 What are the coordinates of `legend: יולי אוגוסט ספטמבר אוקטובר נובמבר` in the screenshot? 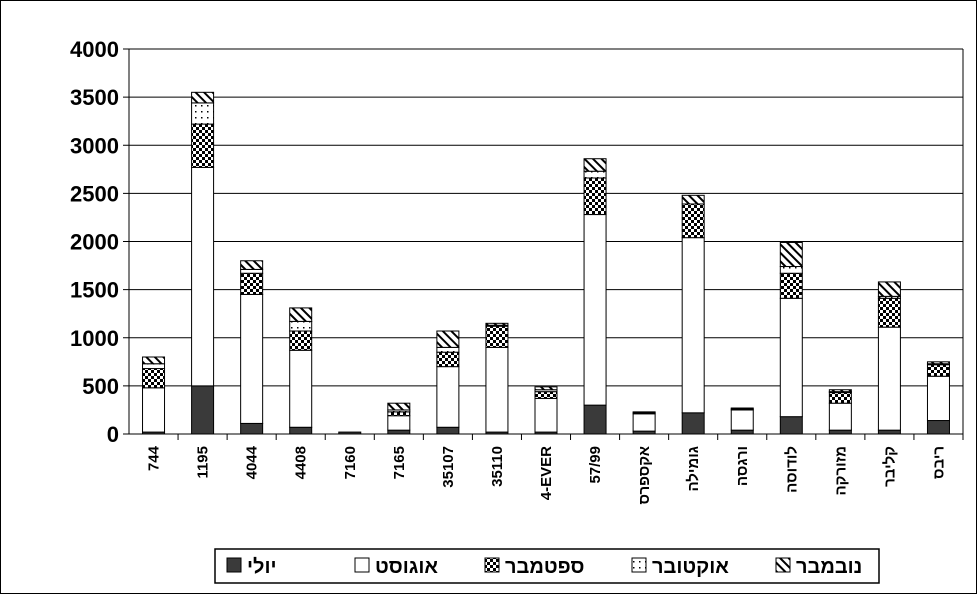 It's located at (547, 566).